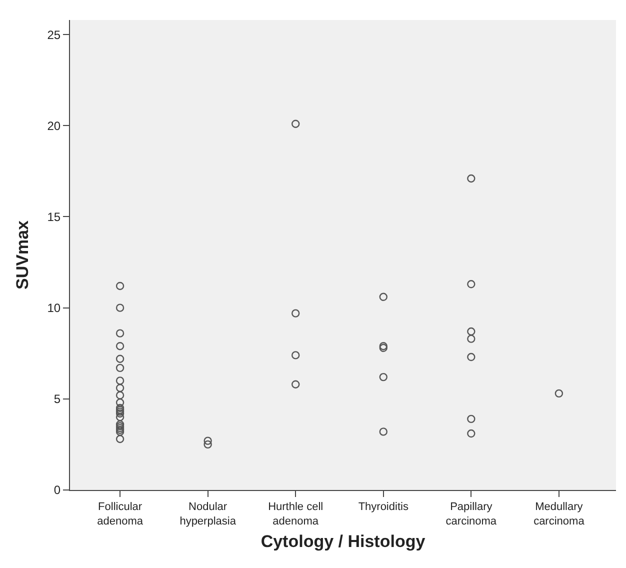 The image size is (626, 568). What do you see at coordinates (296, 514) in the screenshot?
I see `x-tick-label: Hurthle cell adenoma` at bounding box center [296, 514].